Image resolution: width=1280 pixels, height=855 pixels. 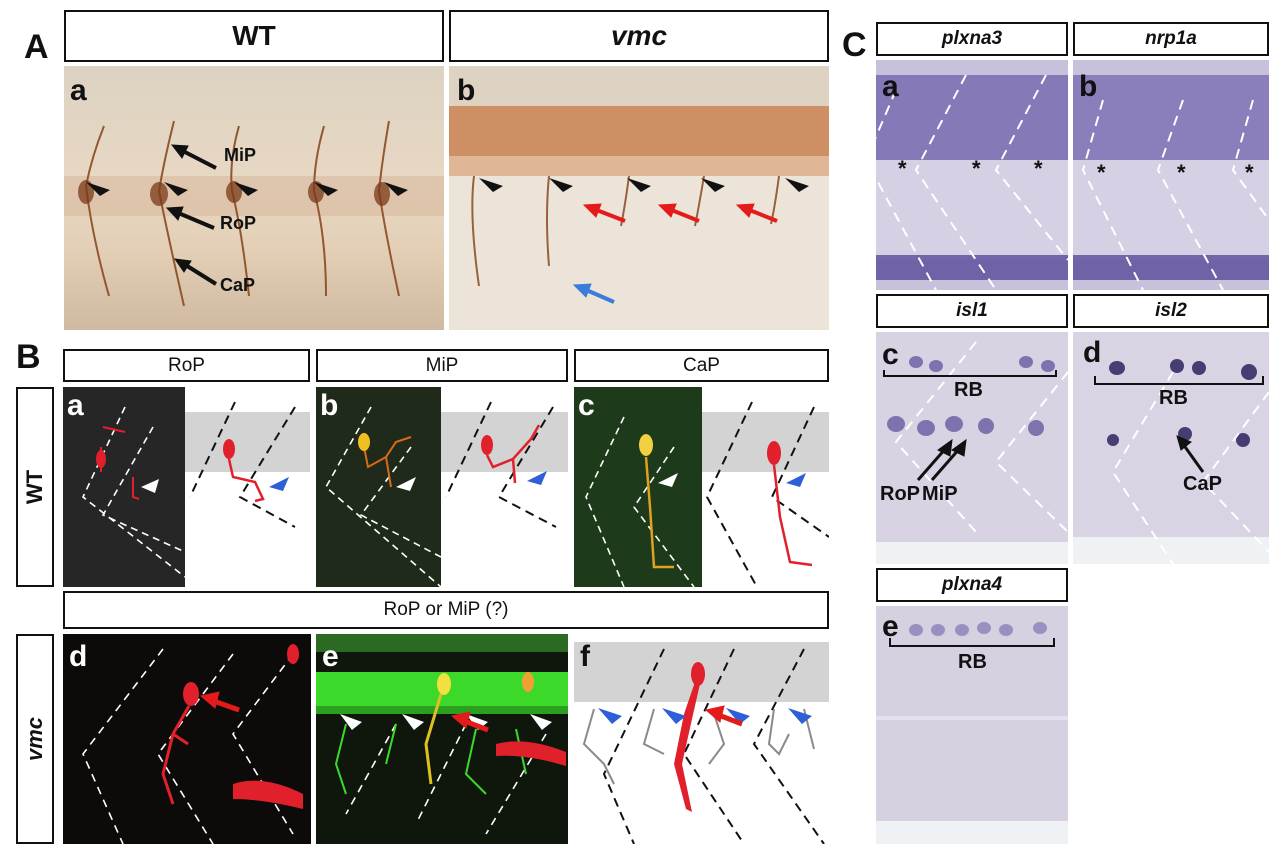 What do you see at coordinates (1171, 448) in the screenshot?
I see `panel-c-d-isl2: d RB CaP` at bounding box center [1171, 448].